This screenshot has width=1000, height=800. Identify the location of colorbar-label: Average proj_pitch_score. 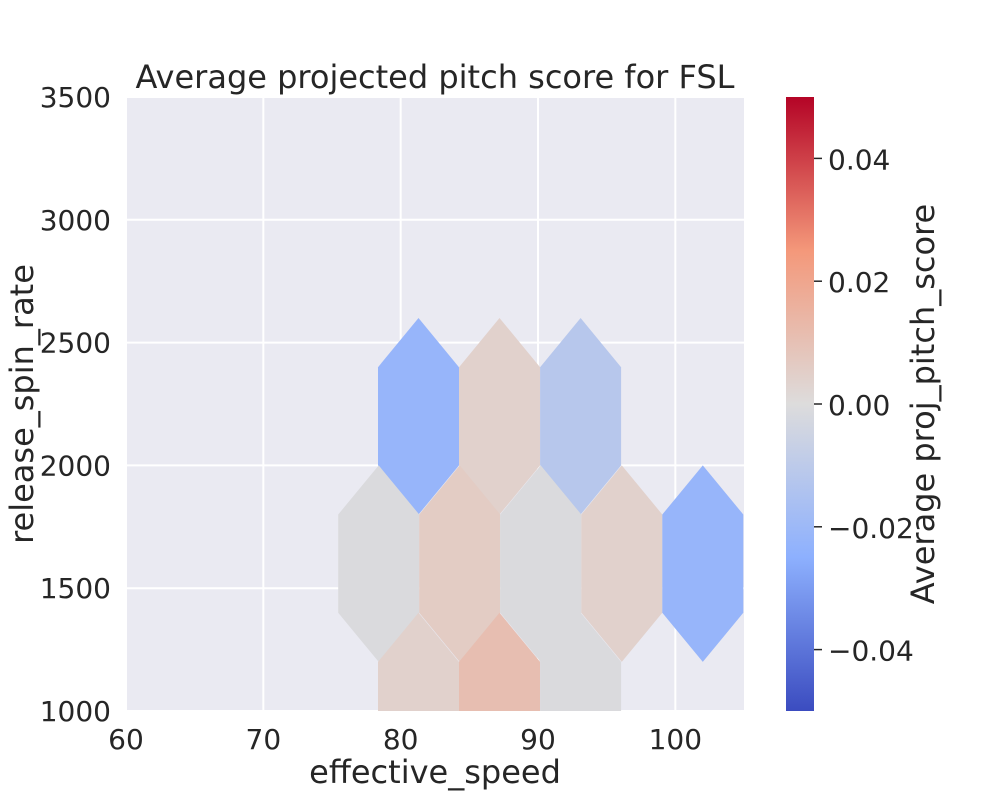
(923, 404).